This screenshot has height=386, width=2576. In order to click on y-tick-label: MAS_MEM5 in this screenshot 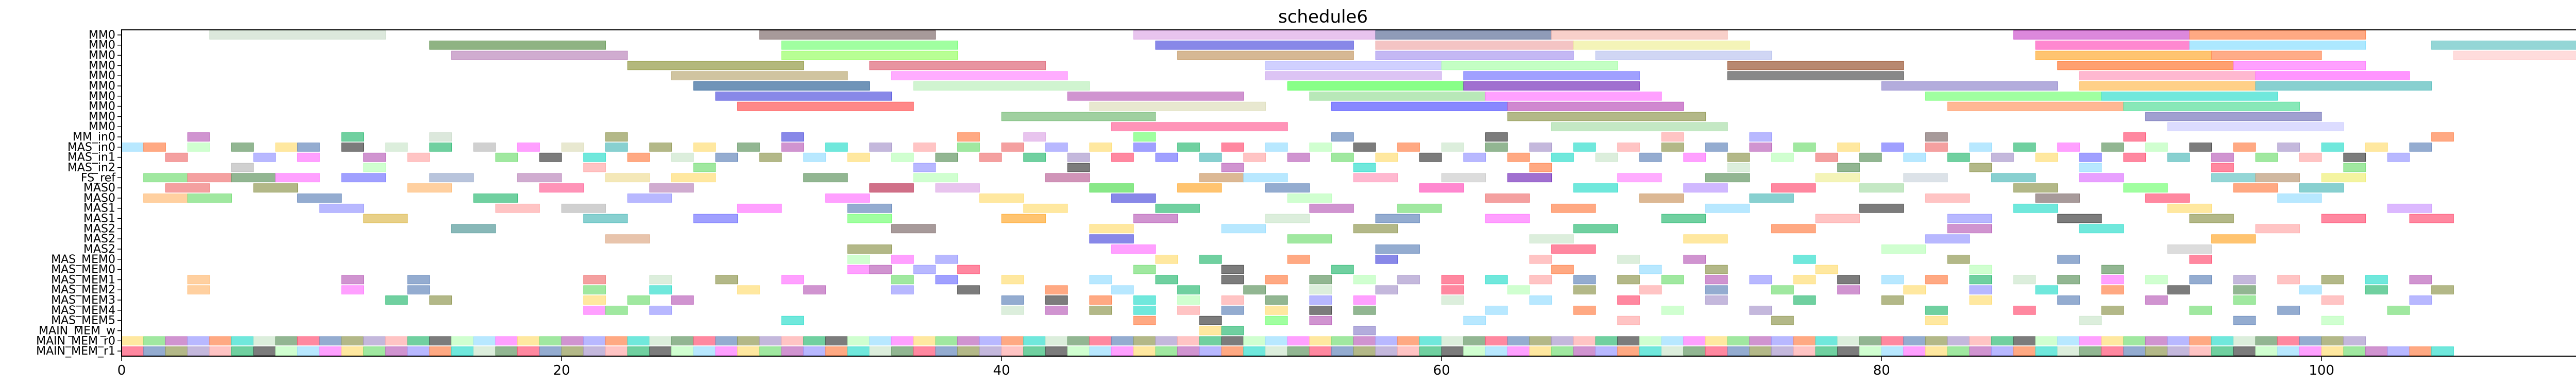, I will do `click(83, 320)`.